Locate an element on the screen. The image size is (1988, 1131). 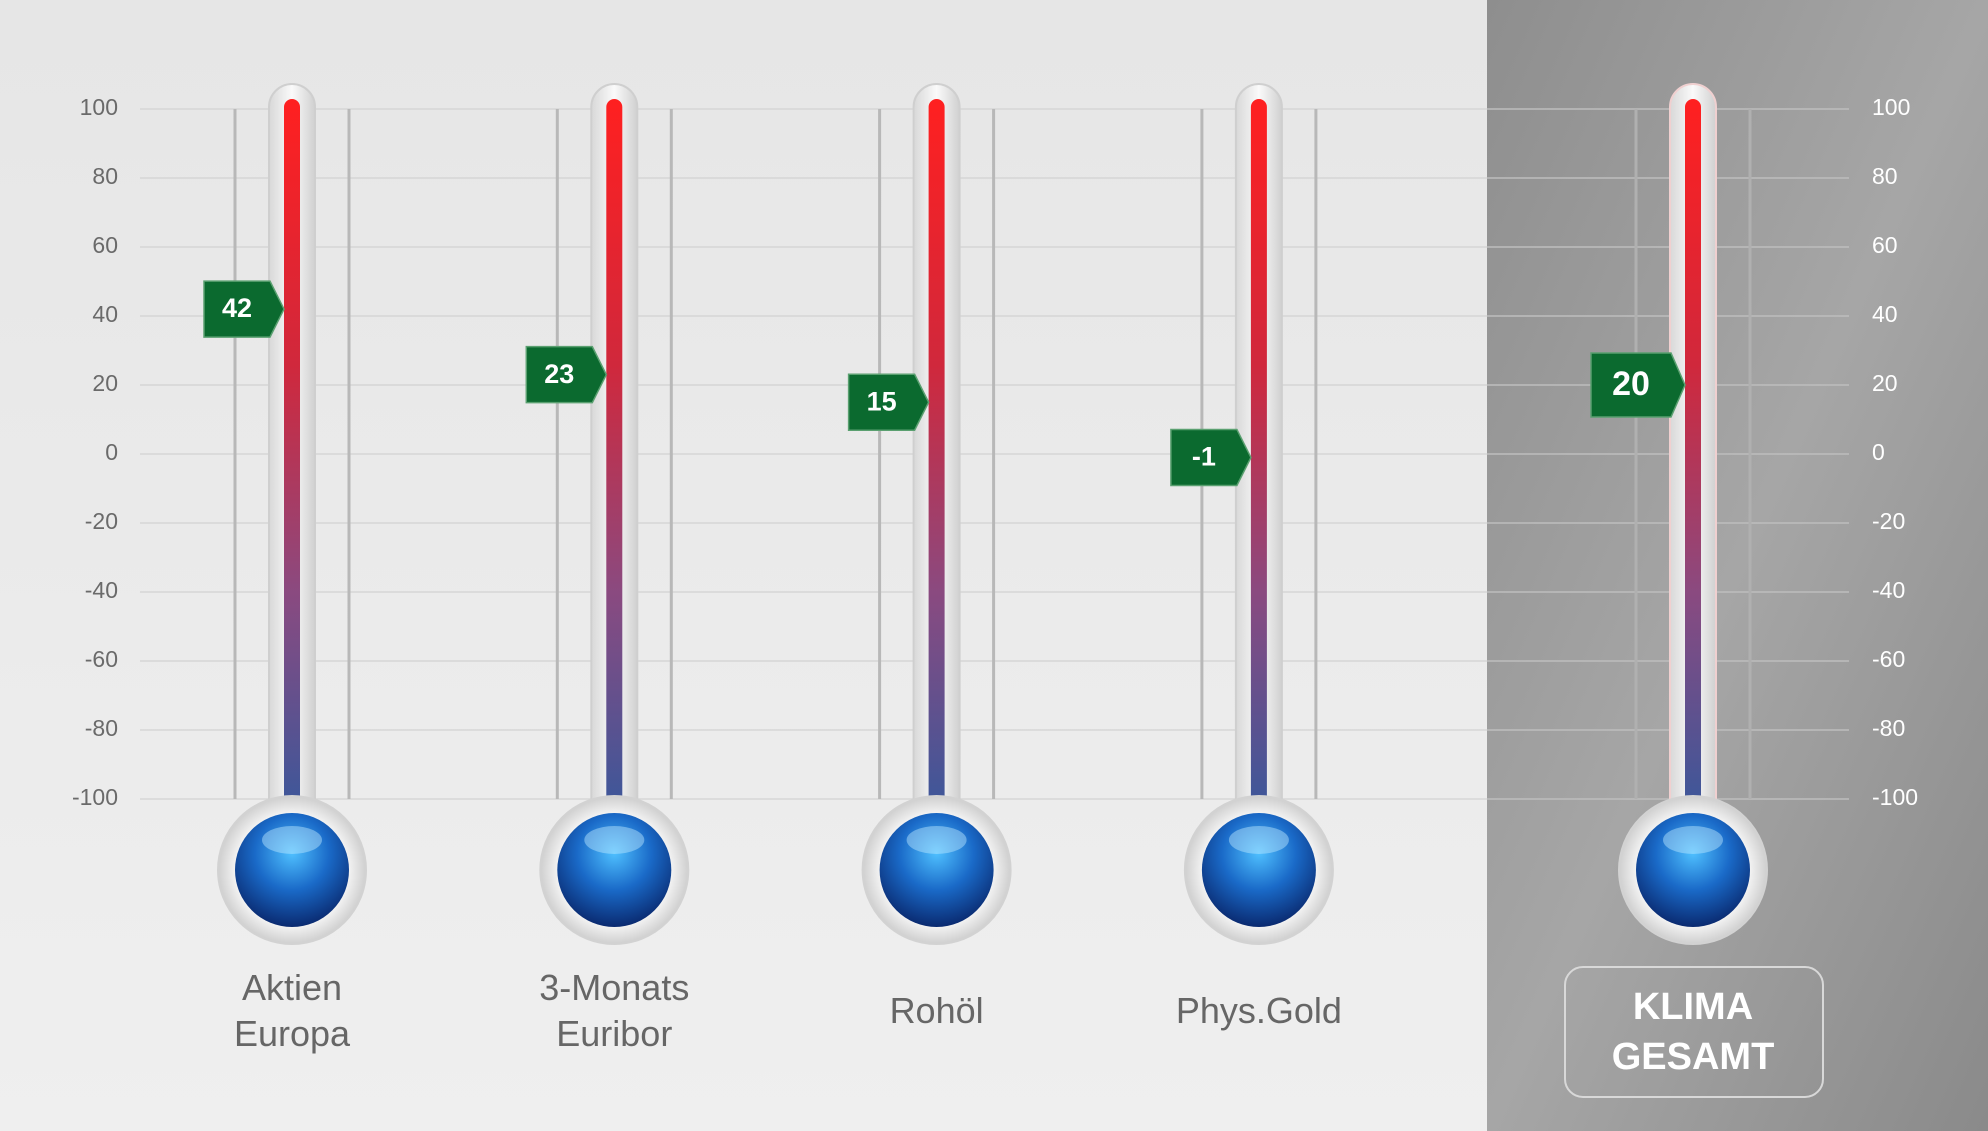
category-label: Aktien Europa is located at coordinates (292, 1010).